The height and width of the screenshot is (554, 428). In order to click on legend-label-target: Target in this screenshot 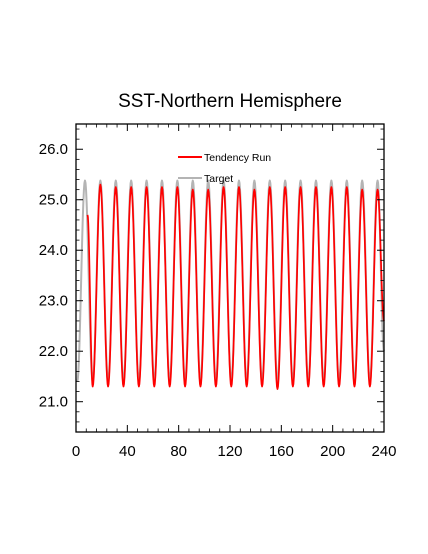, I will do `click(218, 179)`.